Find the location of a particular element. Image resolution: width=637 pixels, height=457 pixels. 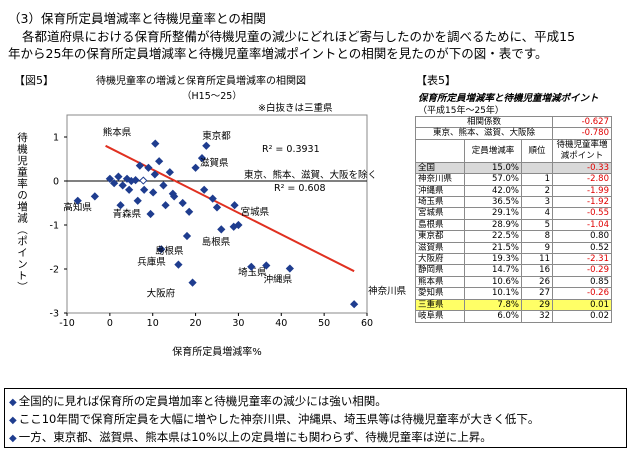

change-cell: 0.02 is located at coordinates (582, 316).